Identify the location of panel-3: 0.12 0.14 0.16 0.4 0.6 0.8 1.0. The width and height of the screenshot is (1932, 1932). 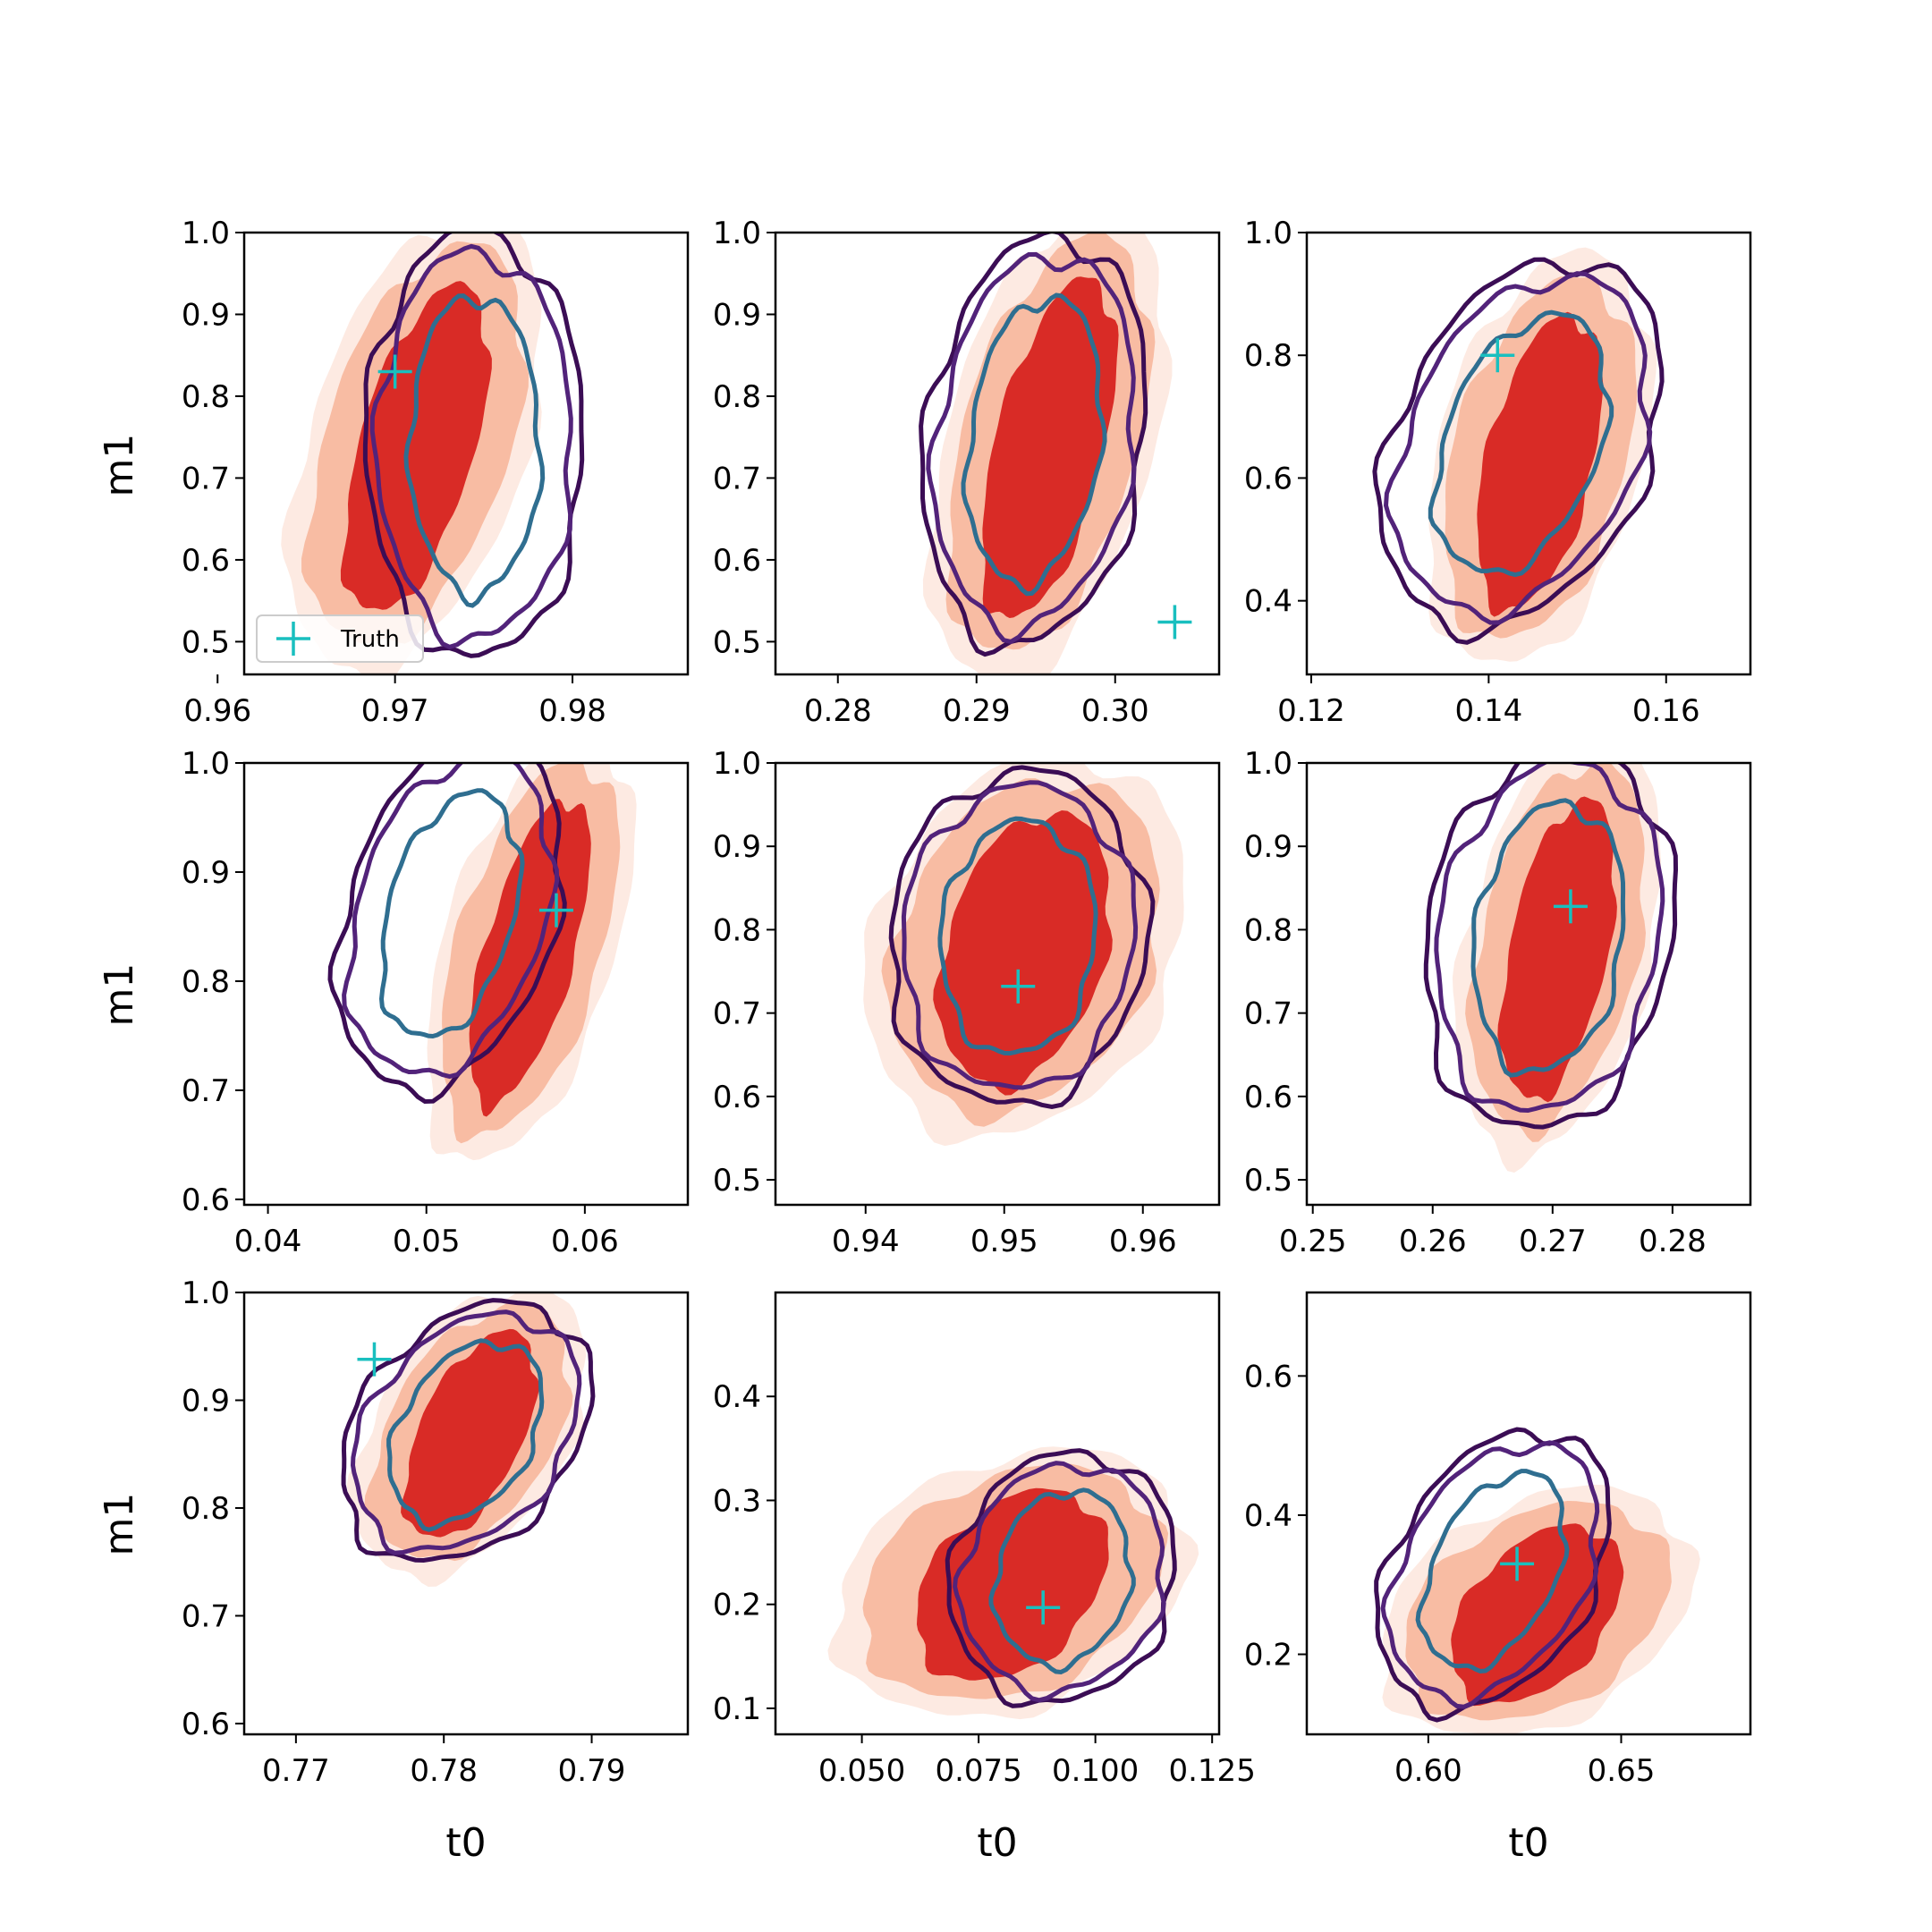
(1498, 472).